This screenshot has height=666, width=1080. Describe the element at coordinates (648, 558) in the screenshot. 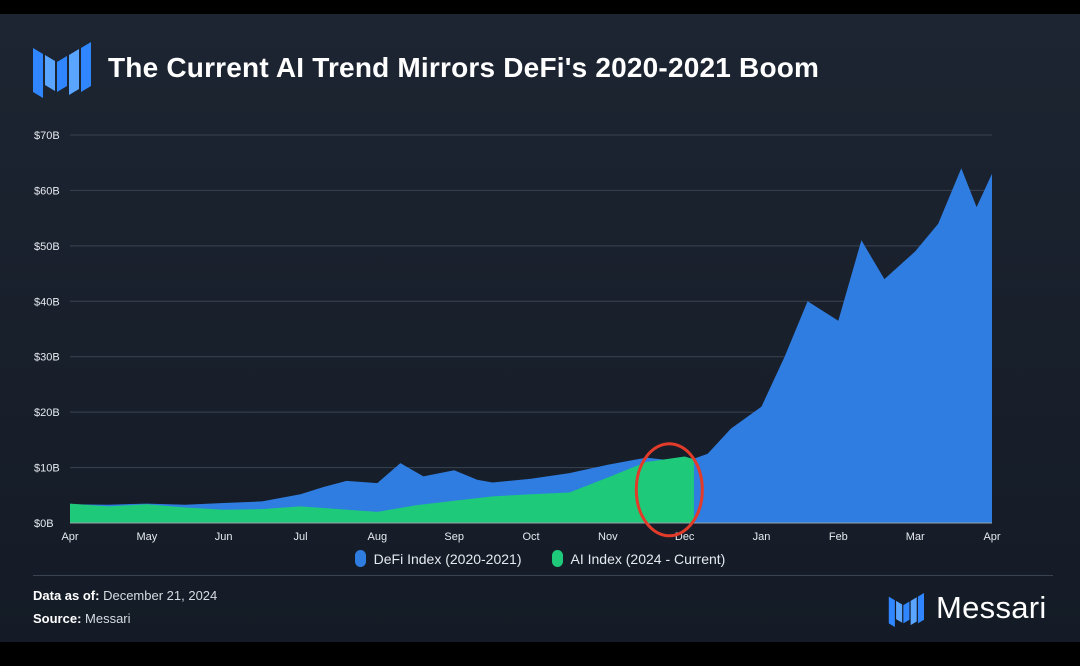

I see `legend-label-ai: AI Index (2024 - Current)` at that location.